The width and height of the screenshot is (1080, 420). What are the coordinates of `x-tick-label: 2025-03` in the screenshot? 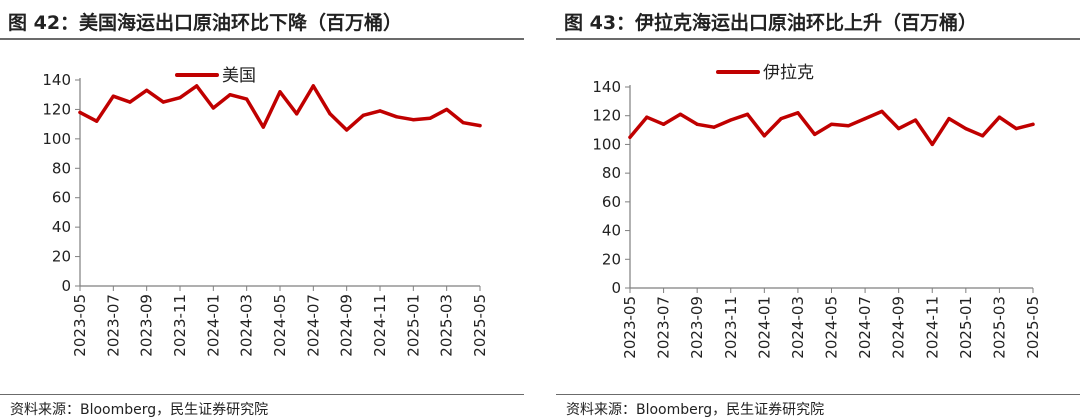 It's located at (999, 327).